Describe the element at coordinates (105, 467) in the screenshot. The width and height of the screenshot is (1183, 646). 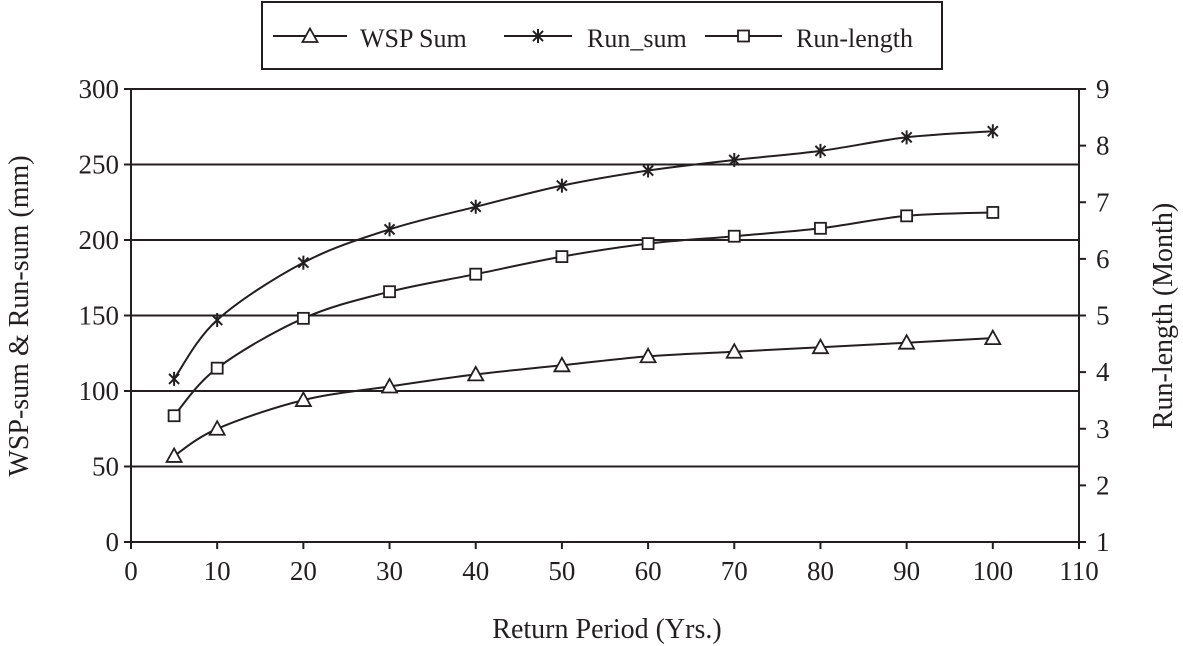
I see `y-left-tick-label: 50` at that location.